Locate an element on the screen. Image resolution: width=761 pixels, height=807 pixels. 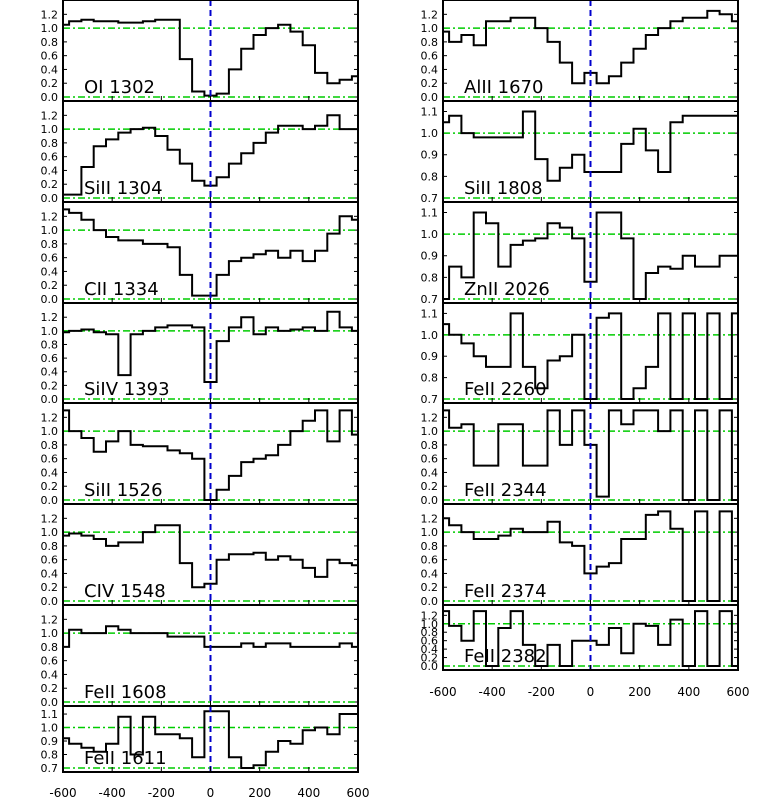
panel-feii-2382: 0.00.20.40.60.81.01.2 FeII 2382 is located at coordinates (580, 638).